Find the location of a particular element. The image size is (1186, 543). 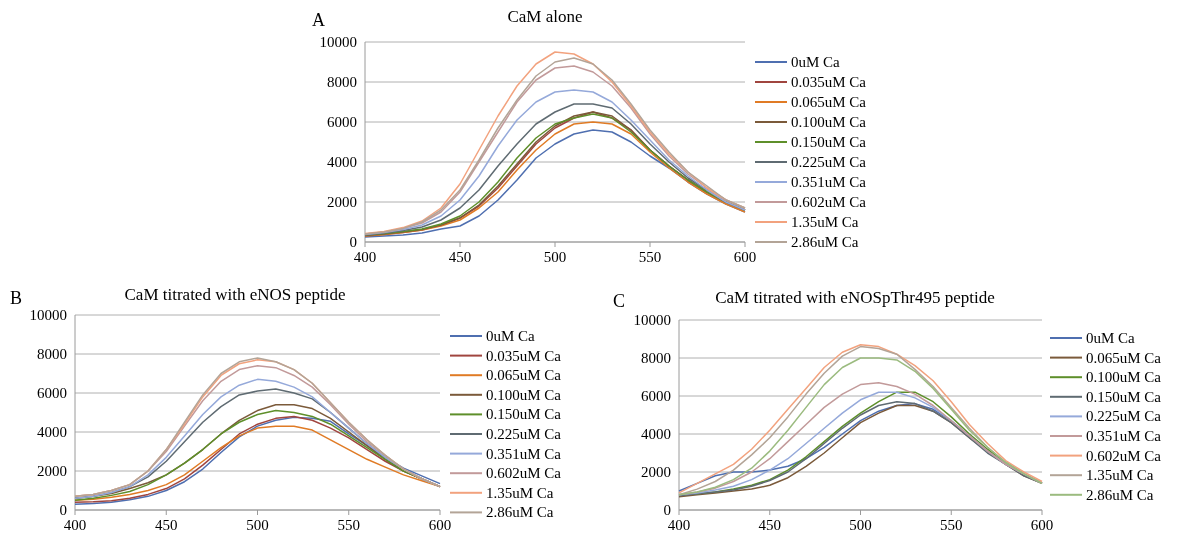

chart-title: CaM alone is located at coordinates (545, 16).